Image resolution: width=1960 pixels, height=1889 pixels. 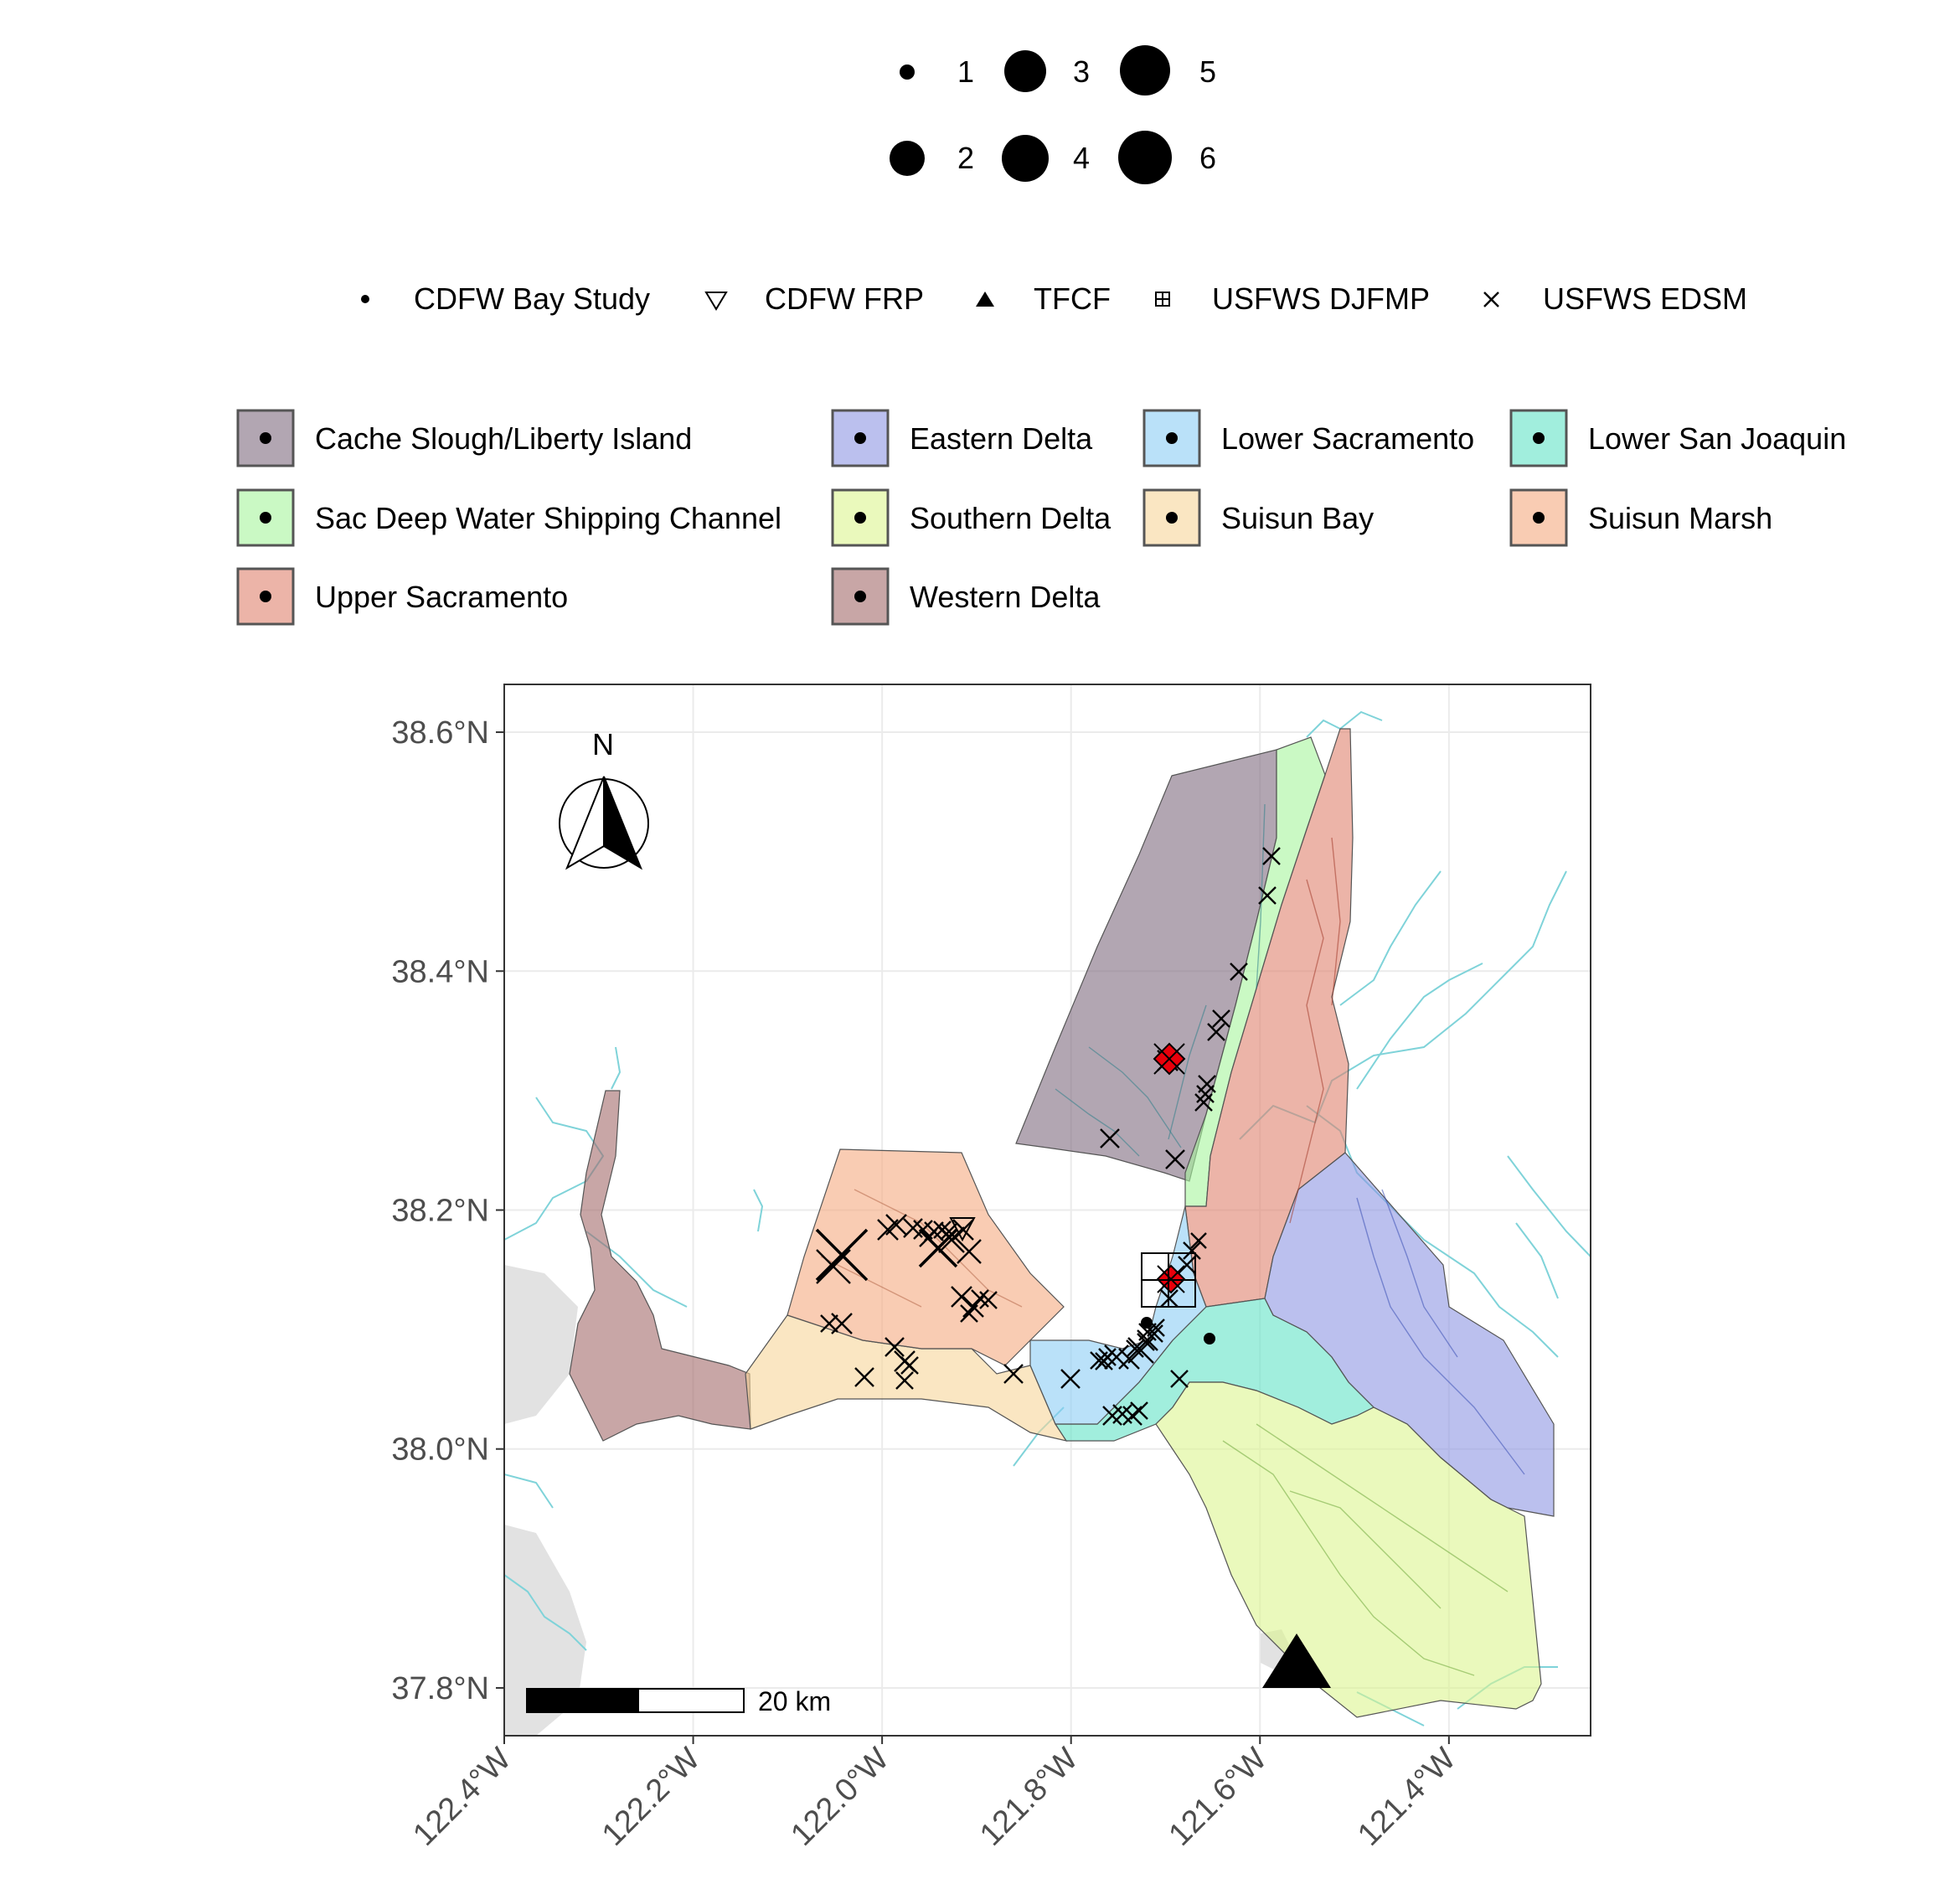 What do you see at coordinates (462, 1797) in the screenshot?
I see `x-tick-label: 122.4°W` at bounding box center [462, 1797].